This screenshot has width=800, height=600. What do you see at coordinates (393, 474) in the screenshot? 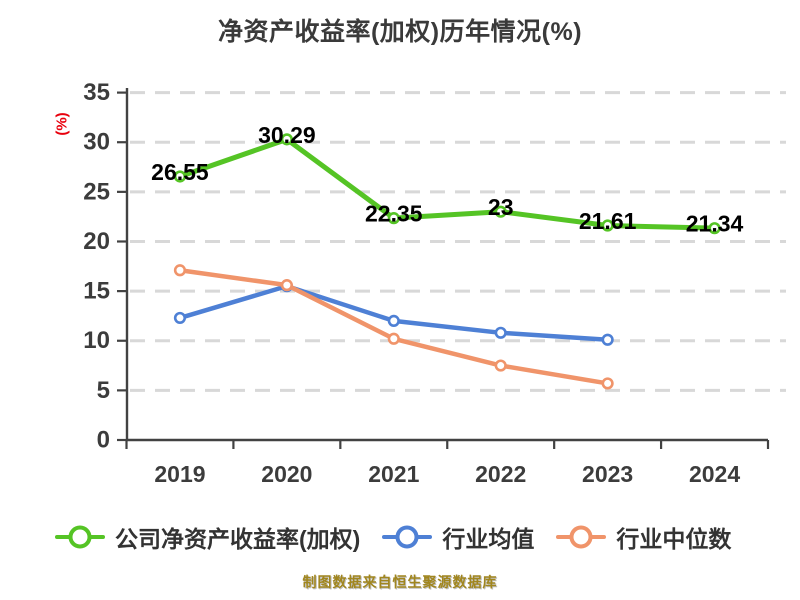
I see `x-tick-label-2021: 2021` at bounding box center [393, 474].